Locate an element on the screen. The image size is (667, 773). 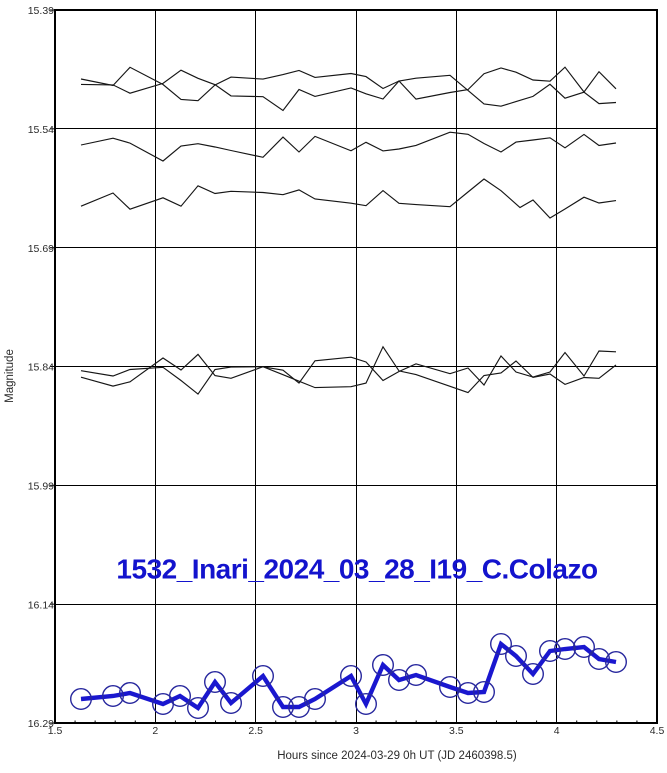
svg-text: 15.84 is located at coordinates (41, 368).